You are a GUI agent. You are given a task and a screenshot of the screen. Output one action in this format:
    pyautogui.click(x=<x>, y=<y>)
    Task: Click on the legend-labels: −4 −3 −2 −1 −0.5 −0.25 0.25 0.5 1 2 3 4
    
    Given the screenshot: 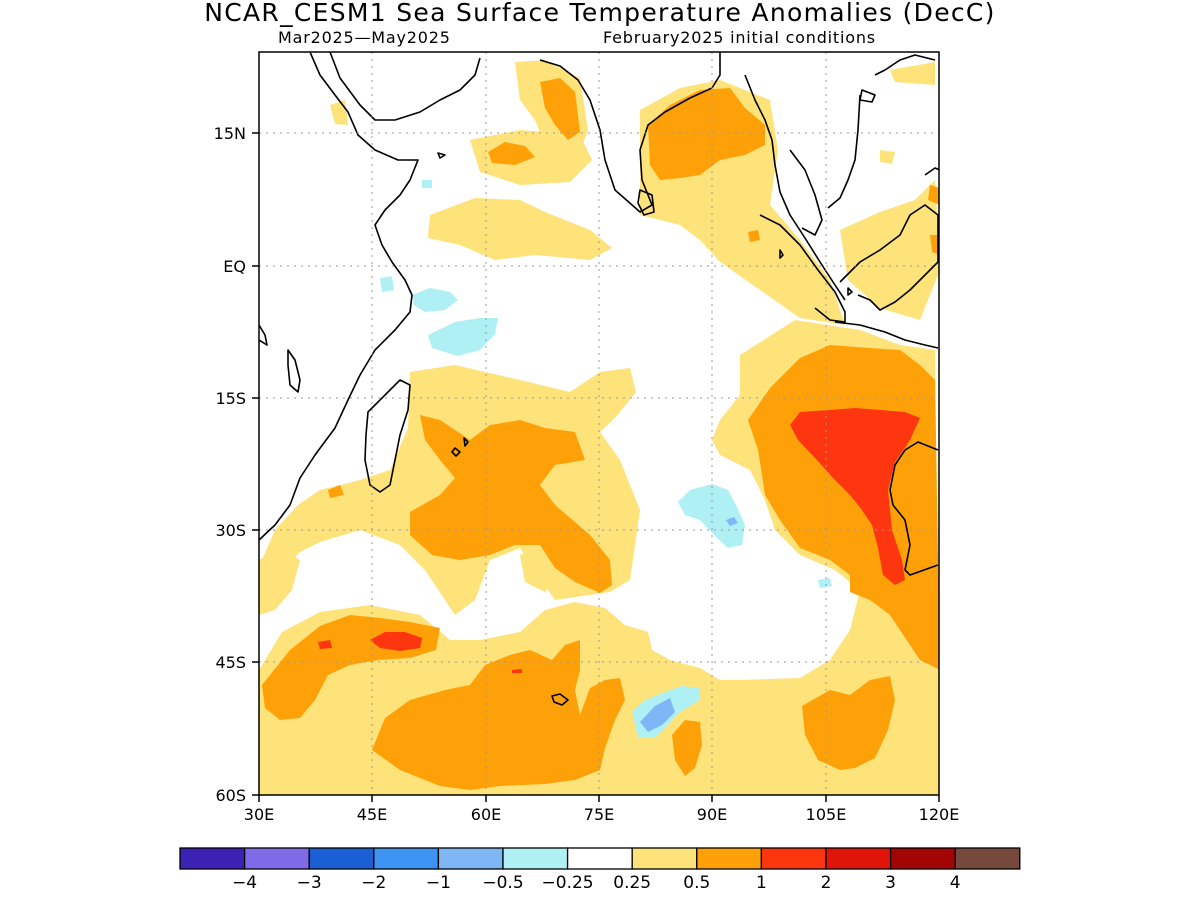 What is the action you would take?
    pyautogui.click(x=596, y=883)
    